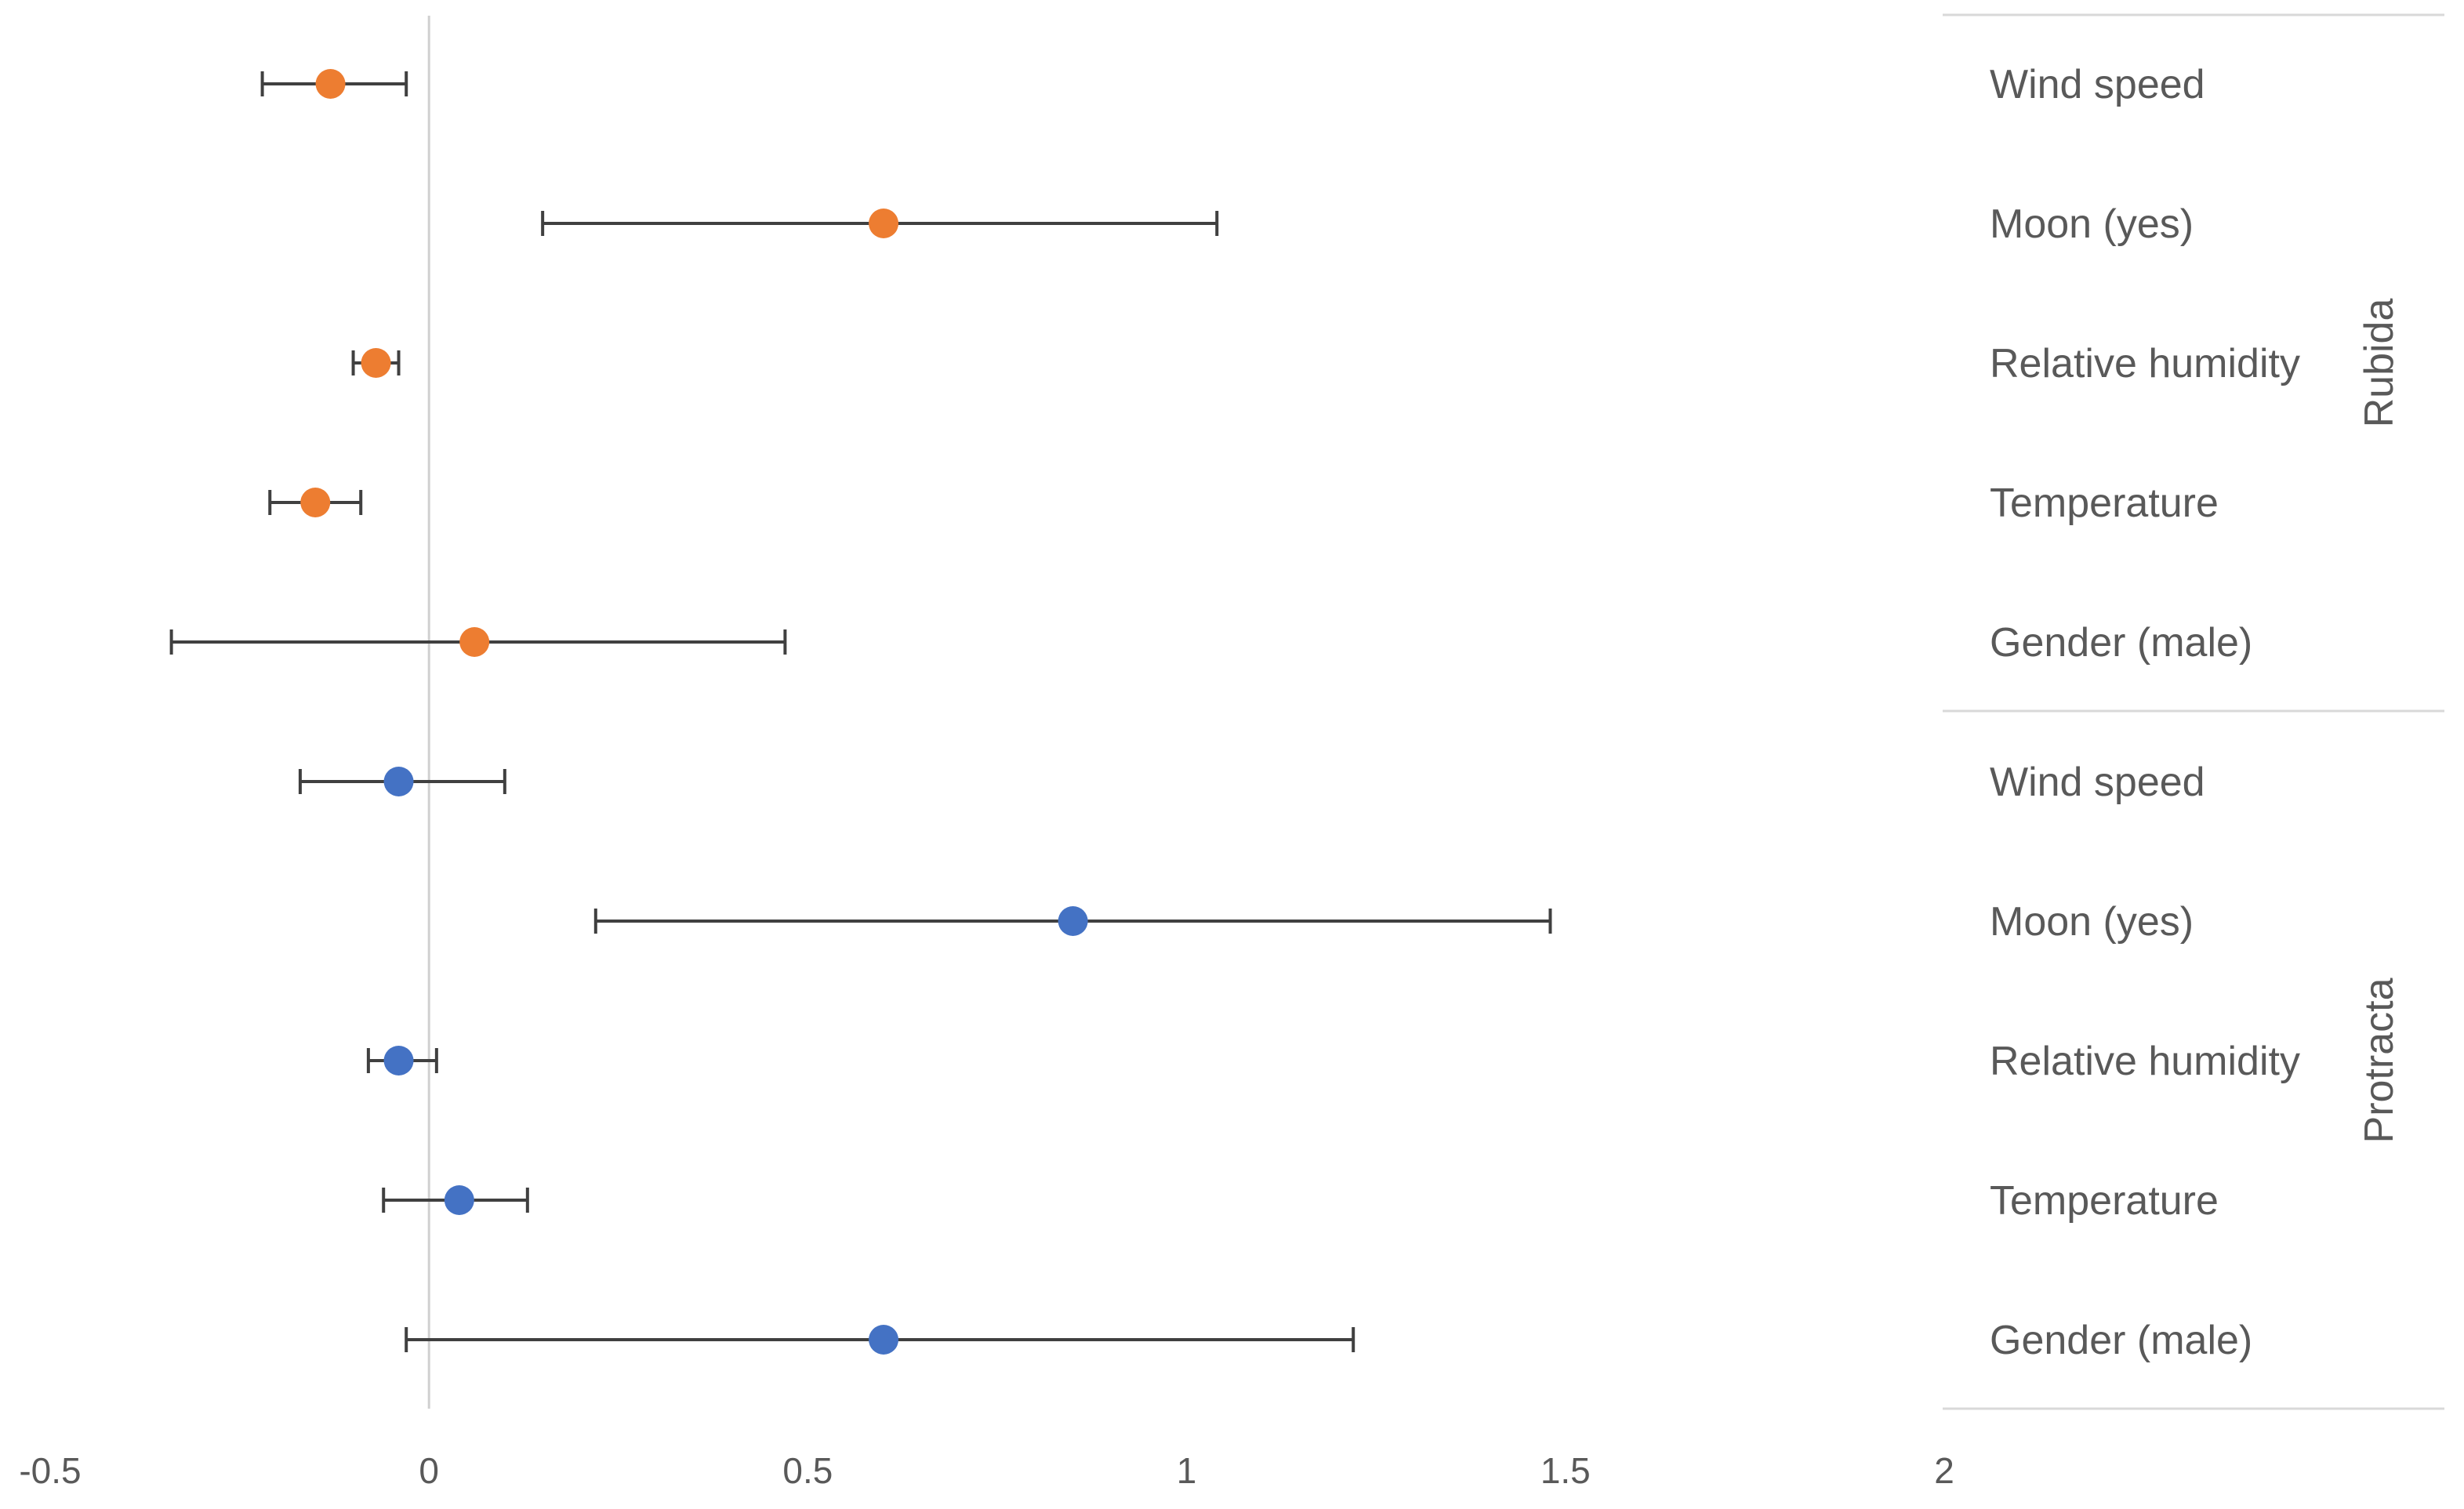  Describe the element at coordinates (2379, 363) in the screenshot. I see `group-label: Rubida` at that location.